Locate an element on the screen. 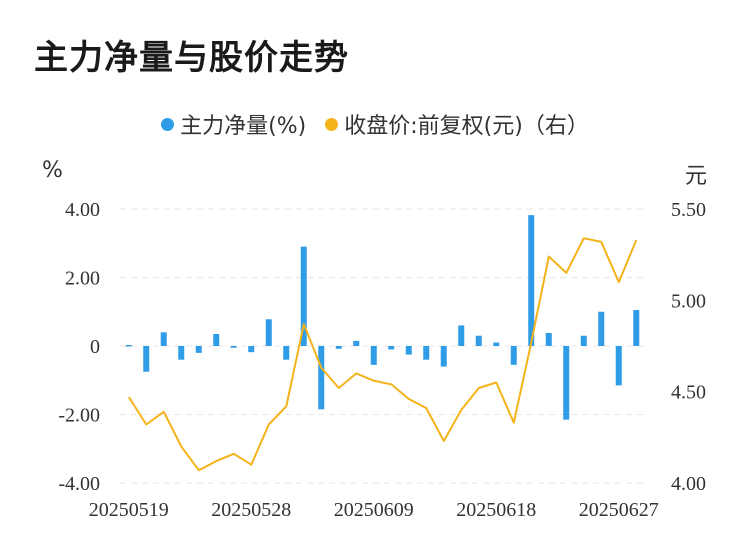 This screenshot has width=750, height=558. right-tick-label: 5.00 is located at coordinates (688, 301).